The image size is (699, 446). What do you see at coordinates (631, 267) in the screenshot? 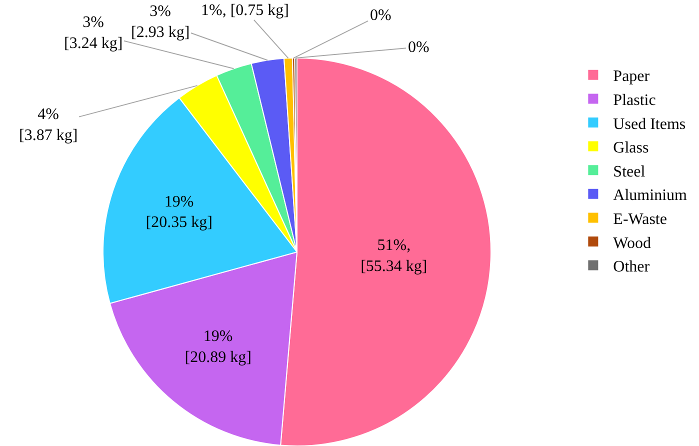
I see `legend-label: Other` at bounding box center [631, 267].